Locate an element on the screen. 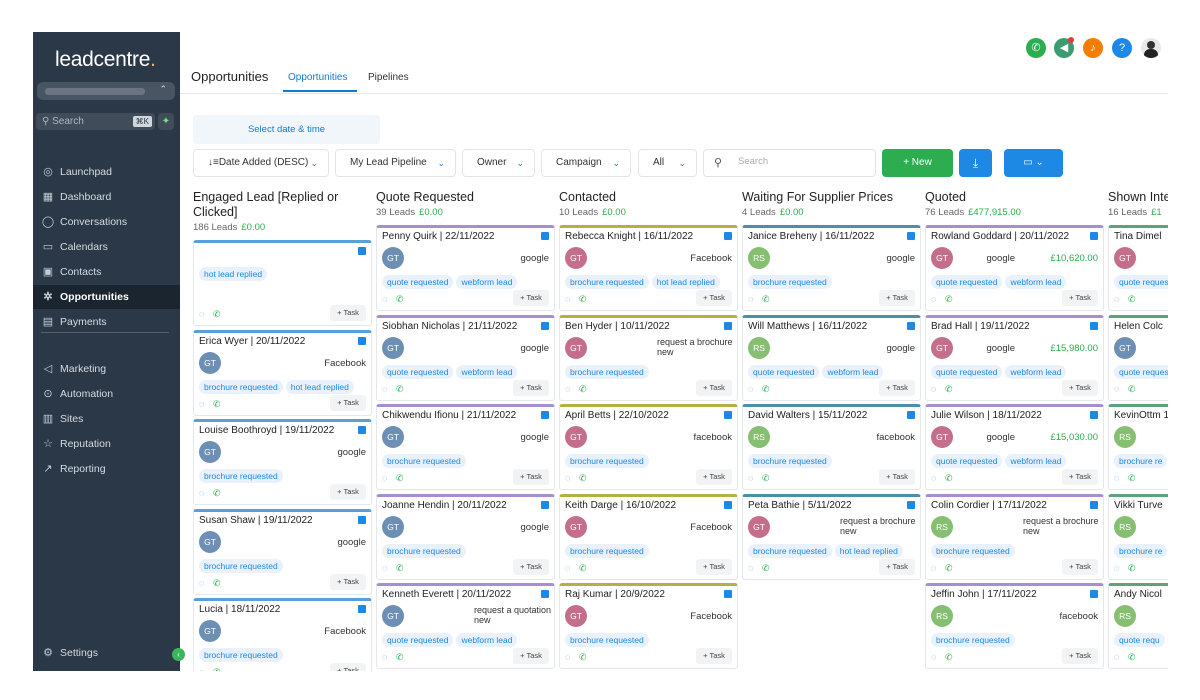 This screenshot has width=1200, height=700. sidebar-item-automation: ⊙ Automation is located at coordinates (106, 394).